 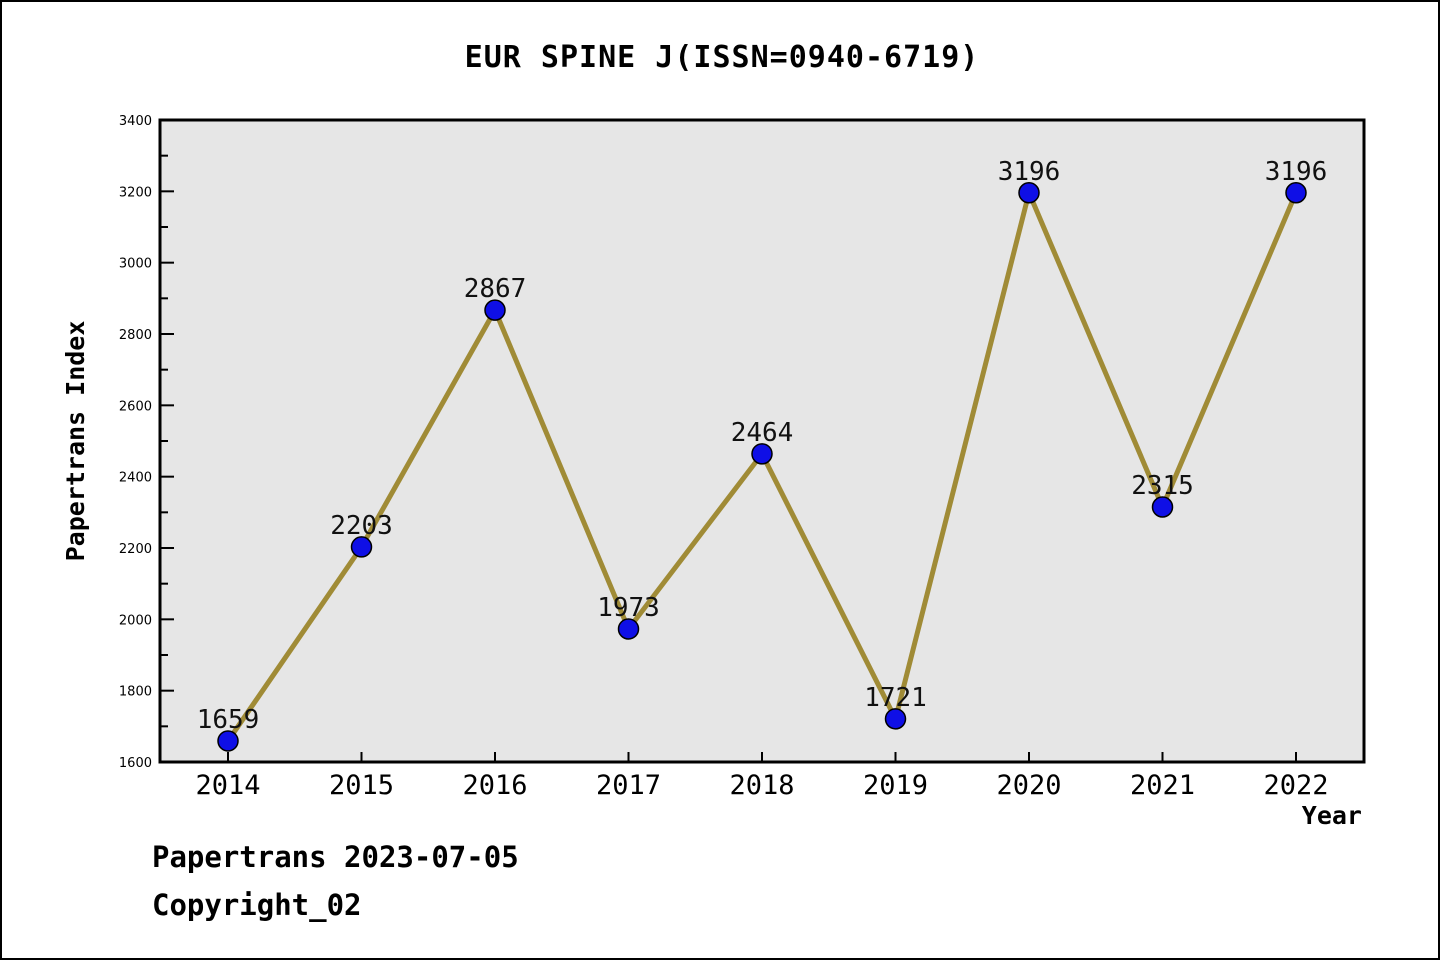 I want to click on y-tick-label: 2800, so click(x=135, y=335).